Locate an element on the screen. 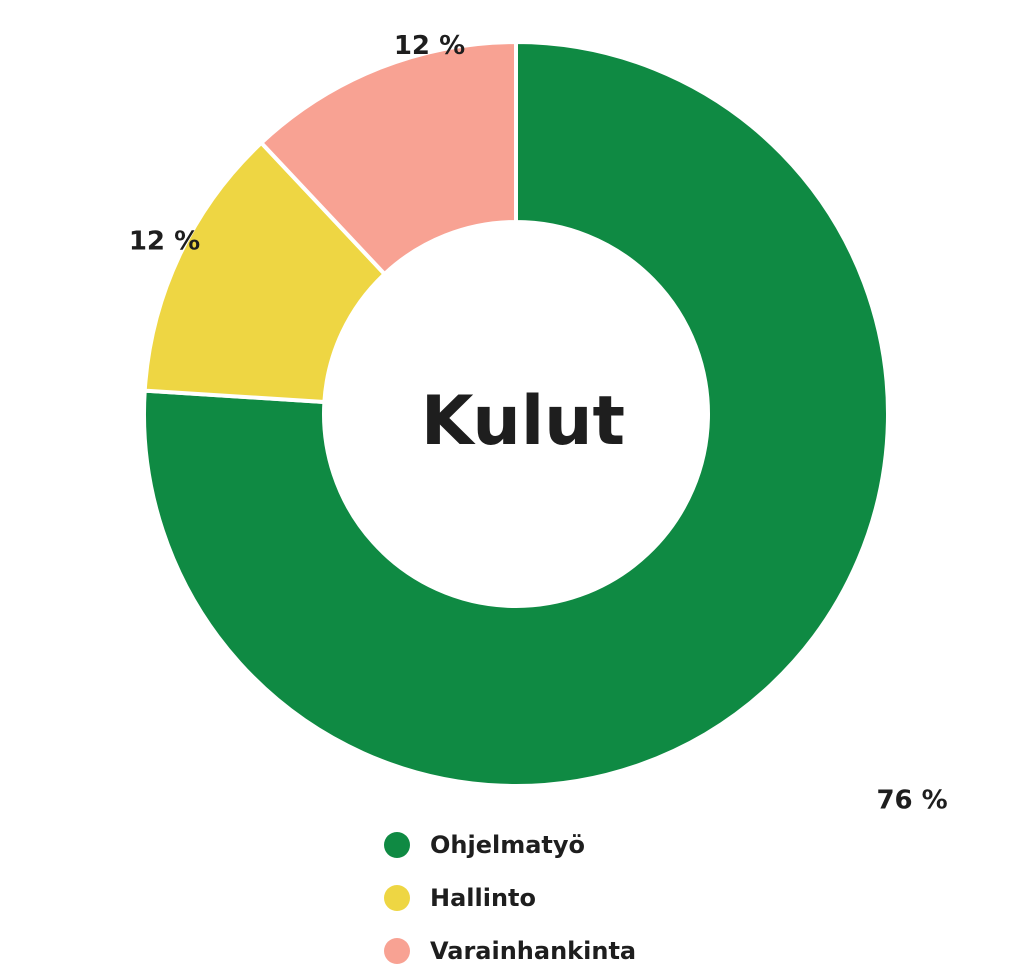 The height and width of the screenshot is (977, 1024). legend: Ohjelmatyö Hallinto Varainhankinta is located at coordinates (544, 897).